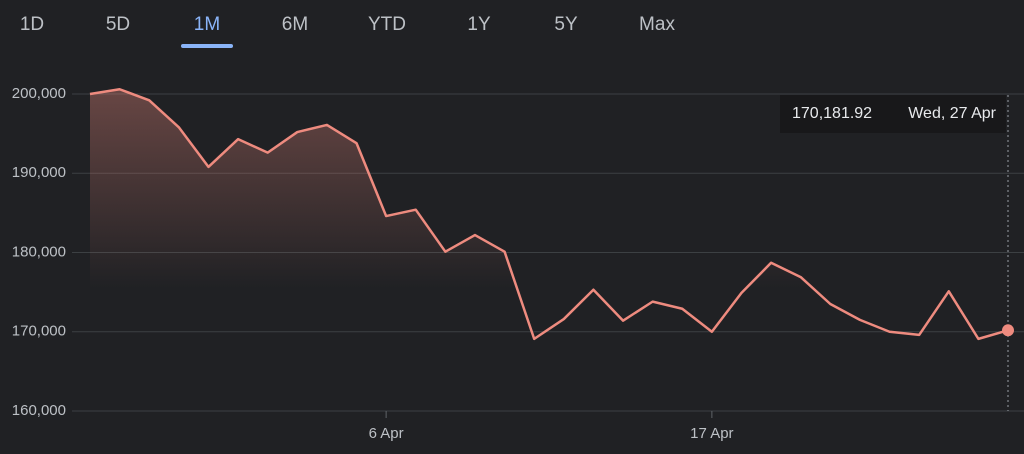 This screenshot has height=454, width=1024. Describe the element at coordinates (387, 24) in the screenshot. I see `range-tab: YTD` at that location.